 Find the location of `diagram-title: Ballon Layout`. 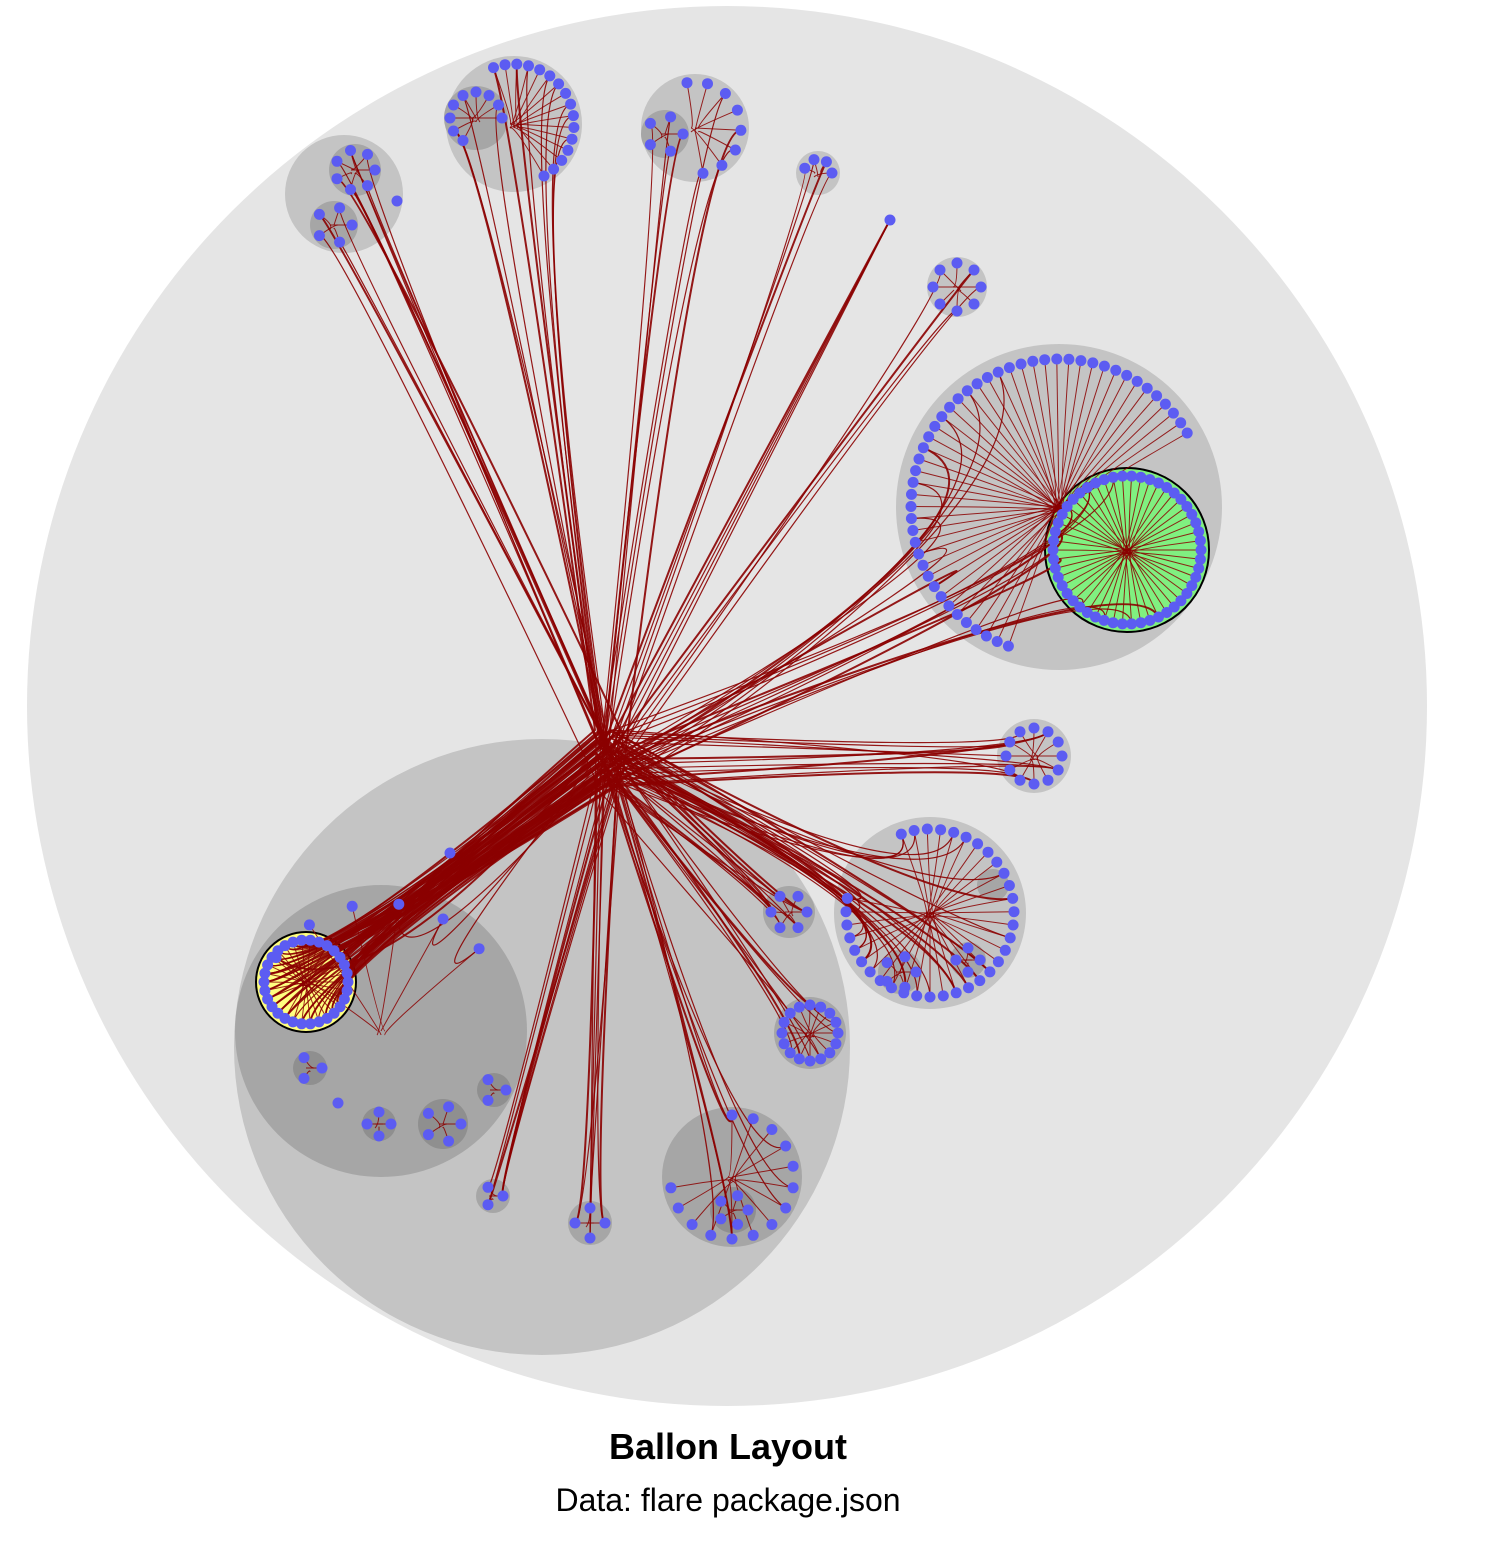

diagram-title: Ballon Layout is located at coordinates (727, 1446).